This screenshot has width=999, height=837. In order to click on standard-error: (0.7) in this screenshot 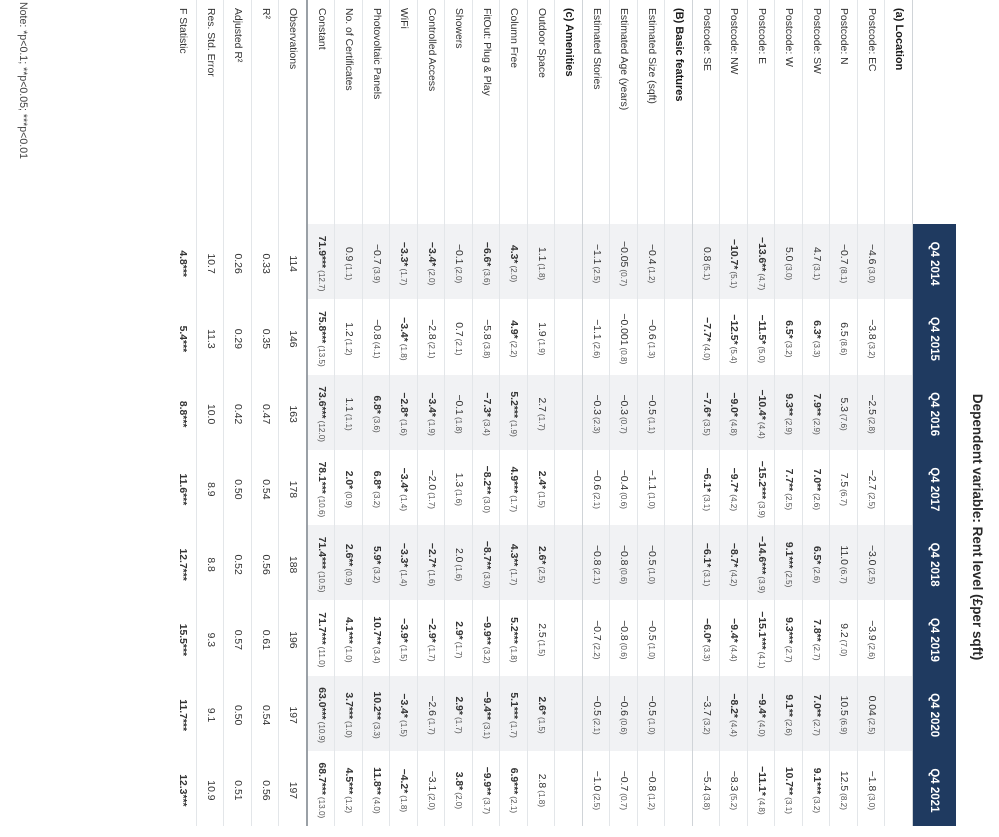, I will do `click(624, 278)`.